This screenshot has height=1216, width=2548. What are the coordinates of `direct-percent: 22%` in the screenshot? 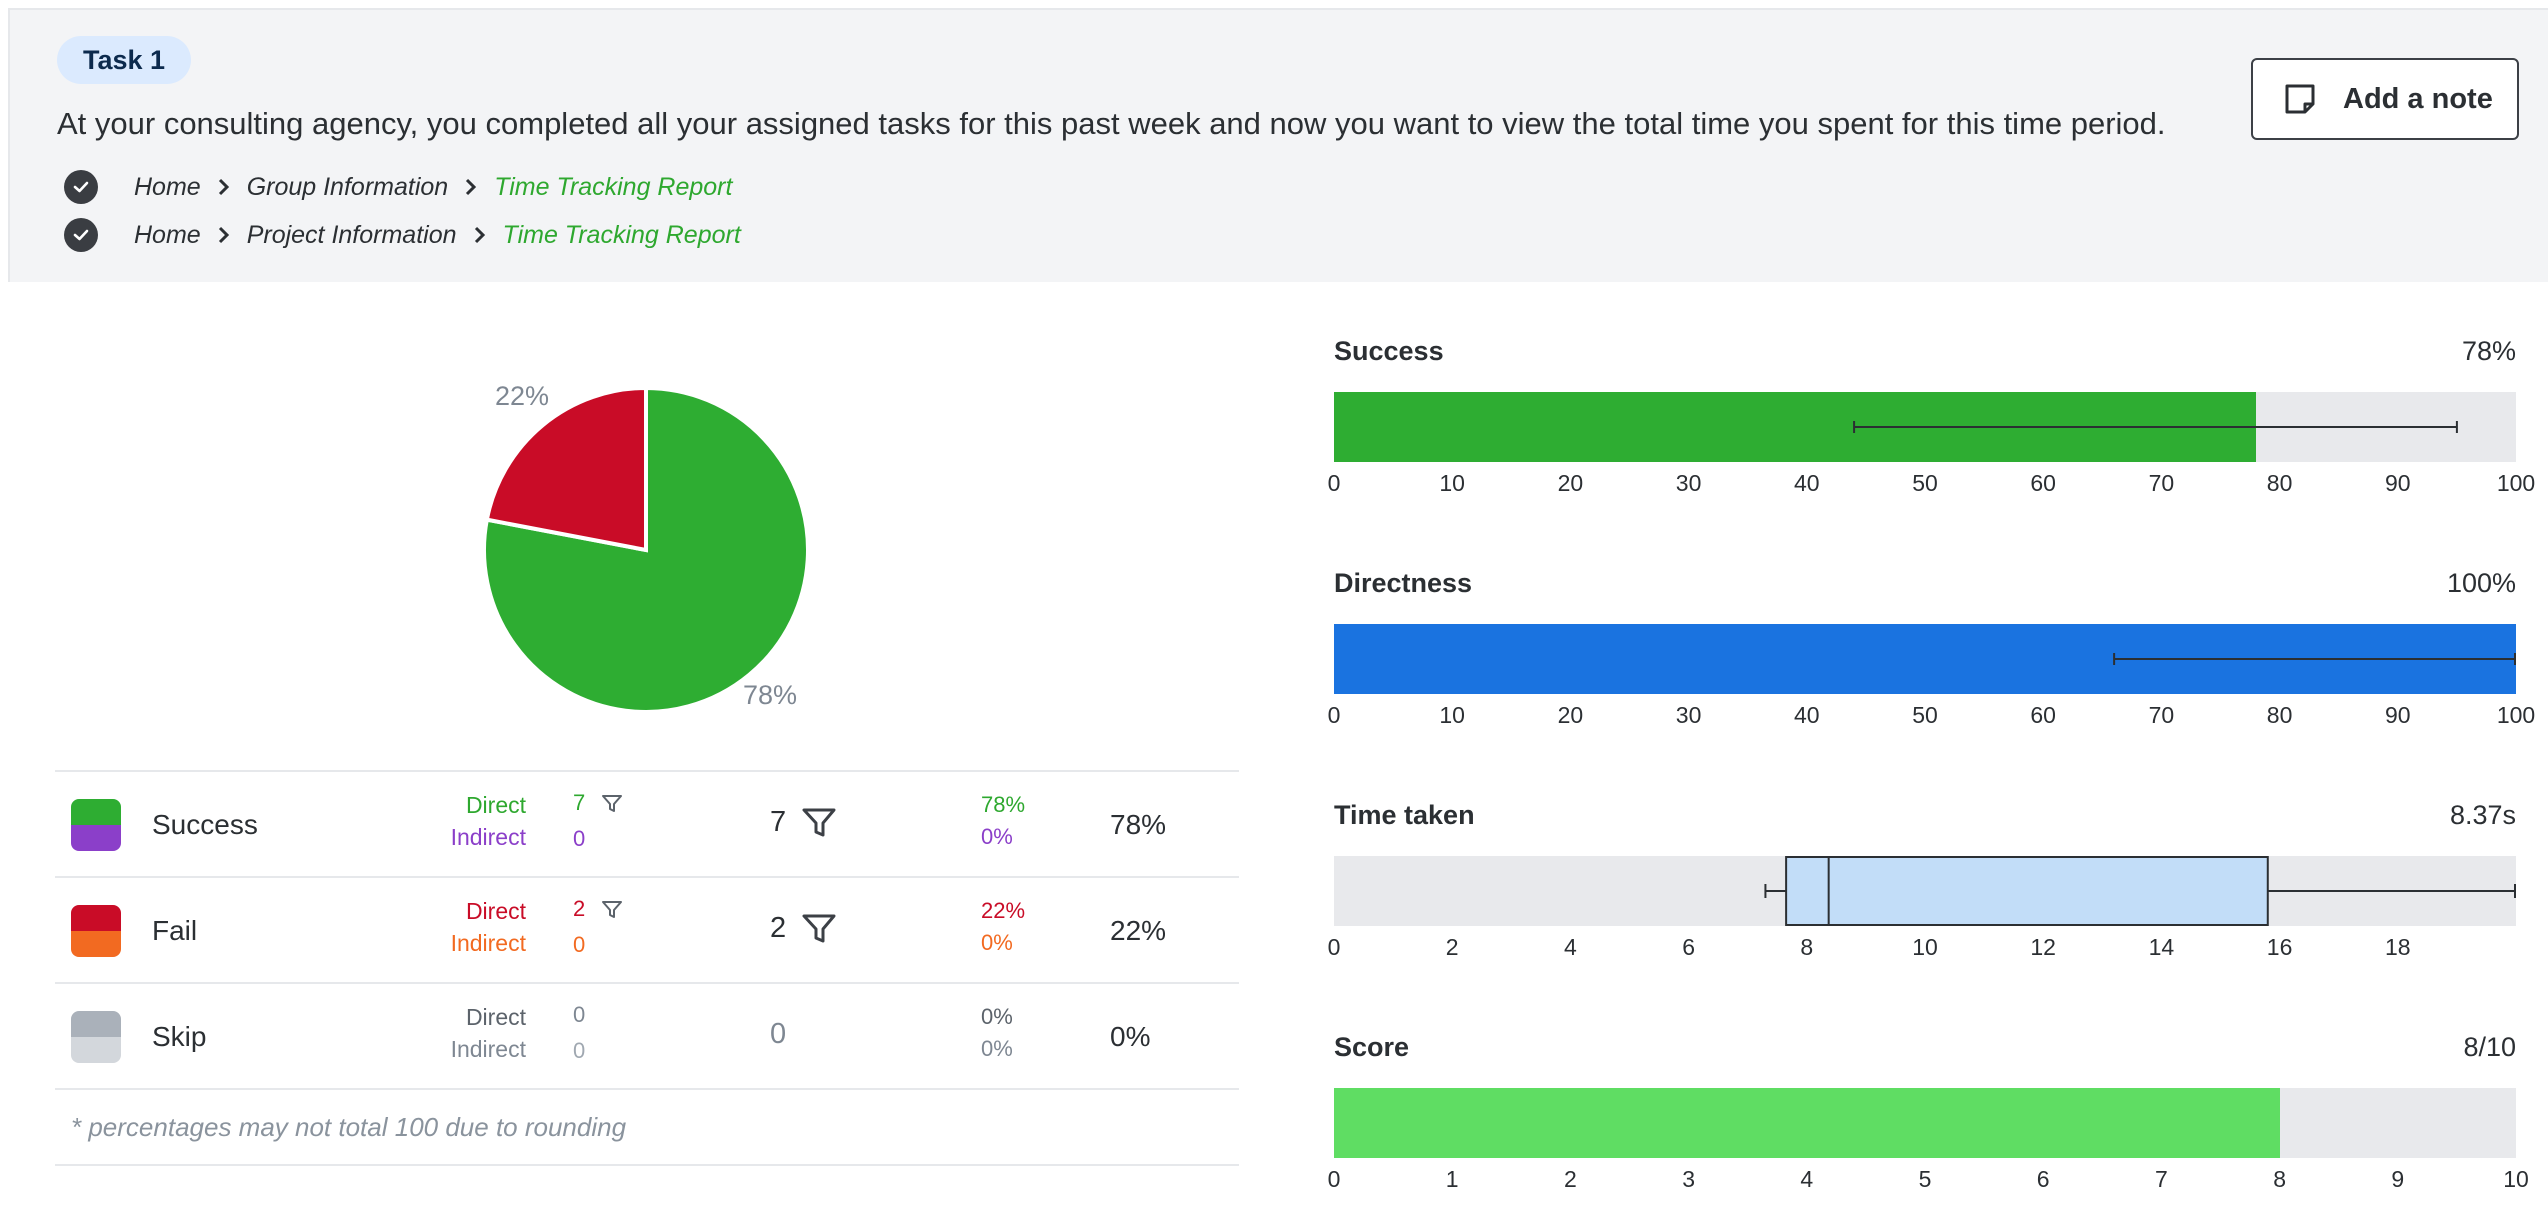 It's located at (1003, 910).